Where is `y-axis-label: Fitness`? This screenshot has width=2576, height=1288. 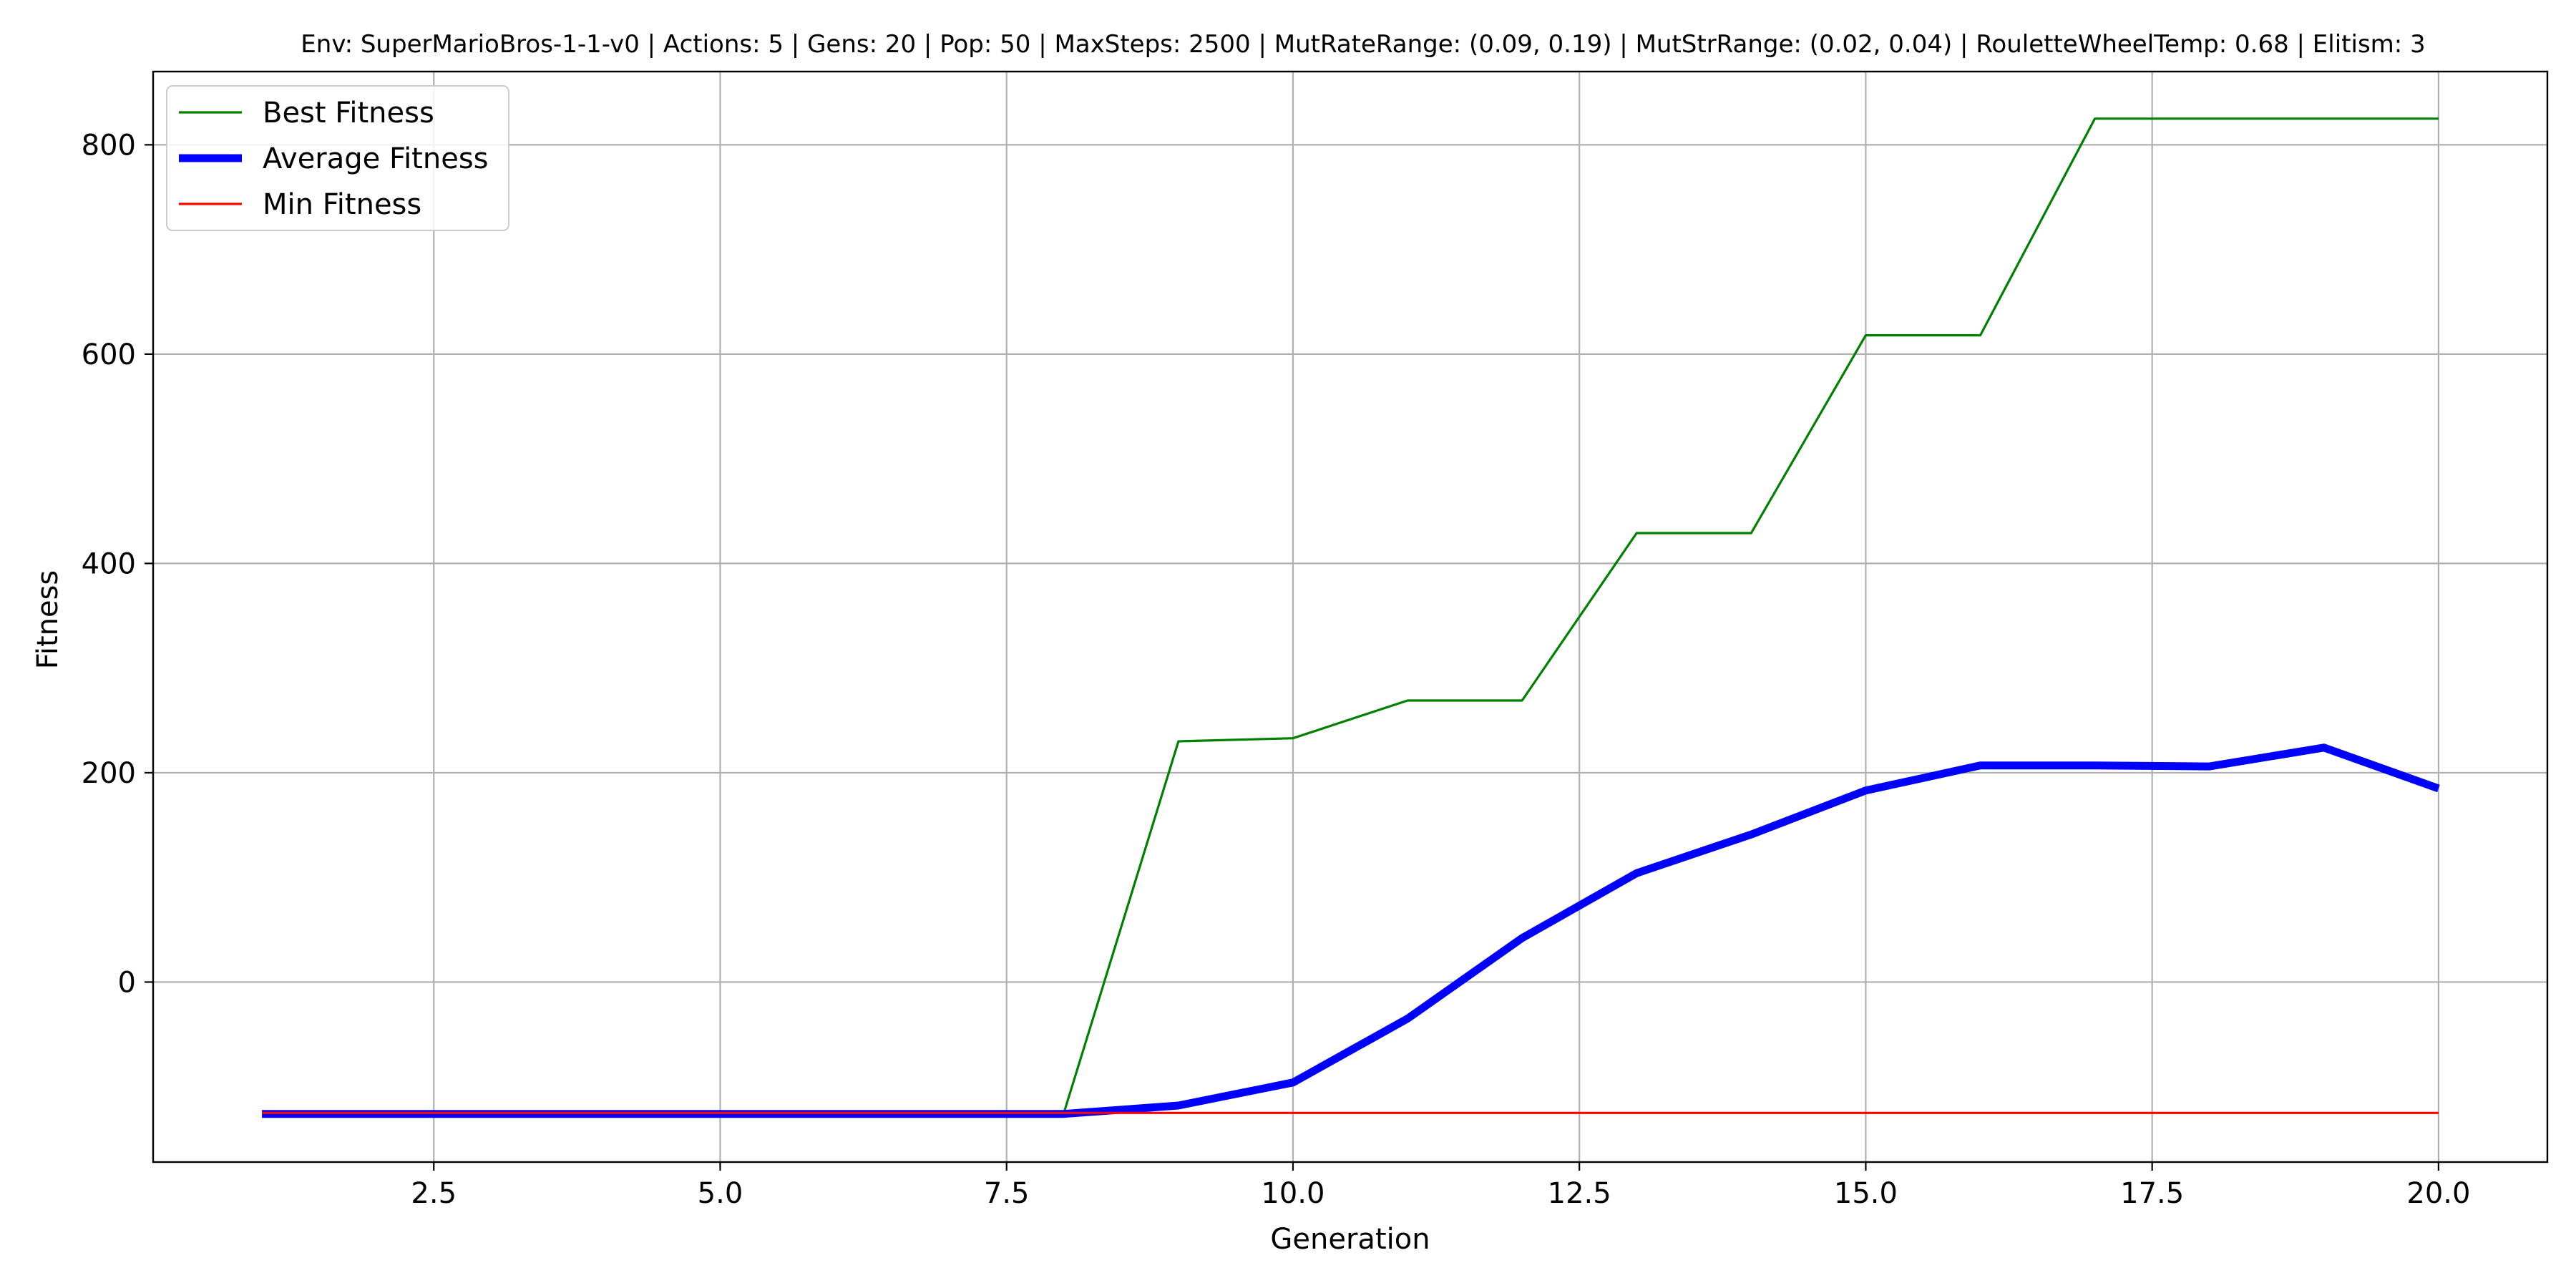 y-axis-label: Fitness is located at coordinates (48, 620).